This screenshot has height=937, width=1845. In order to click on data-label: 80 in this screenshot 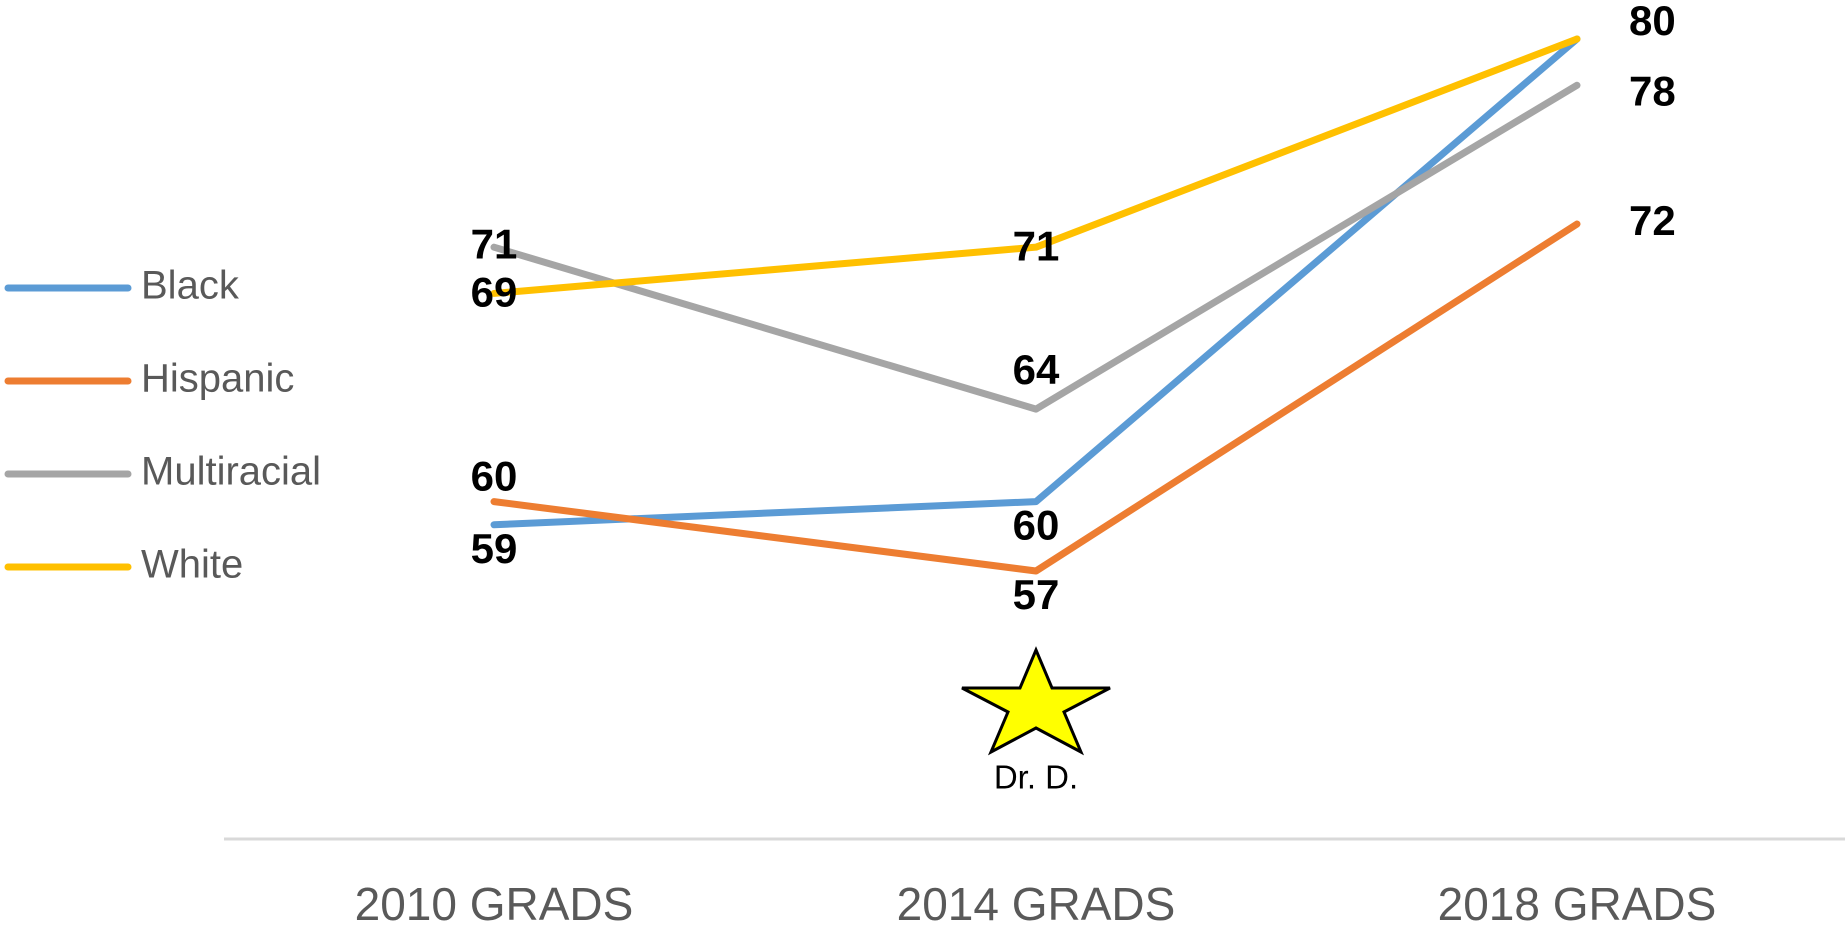, I will do `click(1652, 22)`.